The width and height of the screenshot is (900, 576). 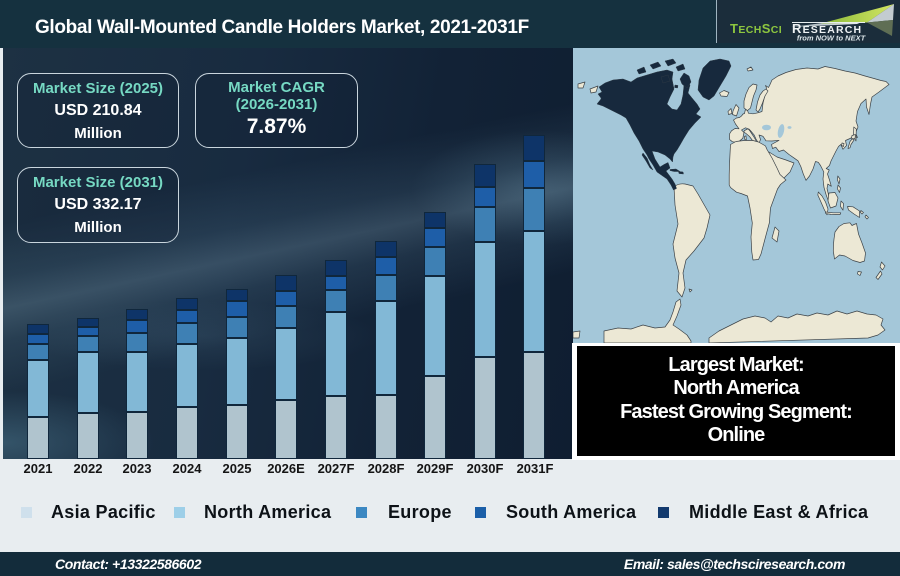 I want to click on svg-text: TECHSCI, so click(x=756, y=28).